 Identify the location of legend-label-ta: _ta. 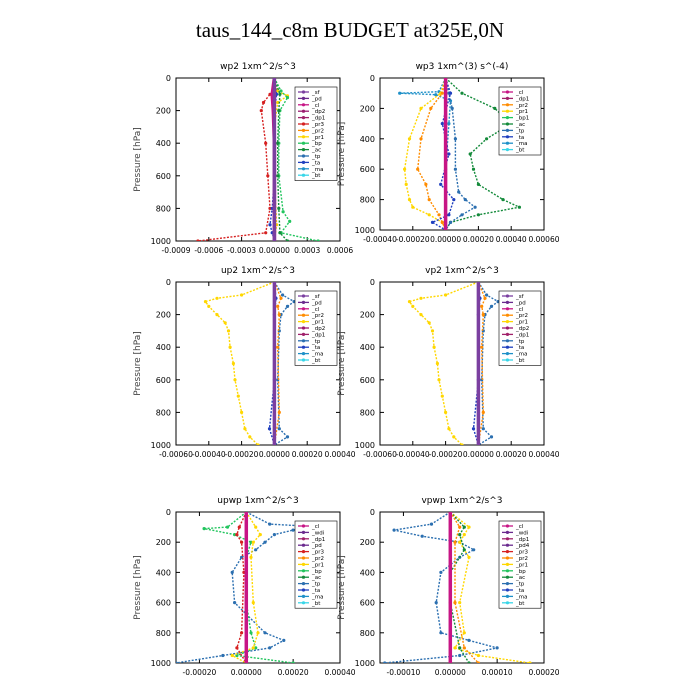
(519, 138).